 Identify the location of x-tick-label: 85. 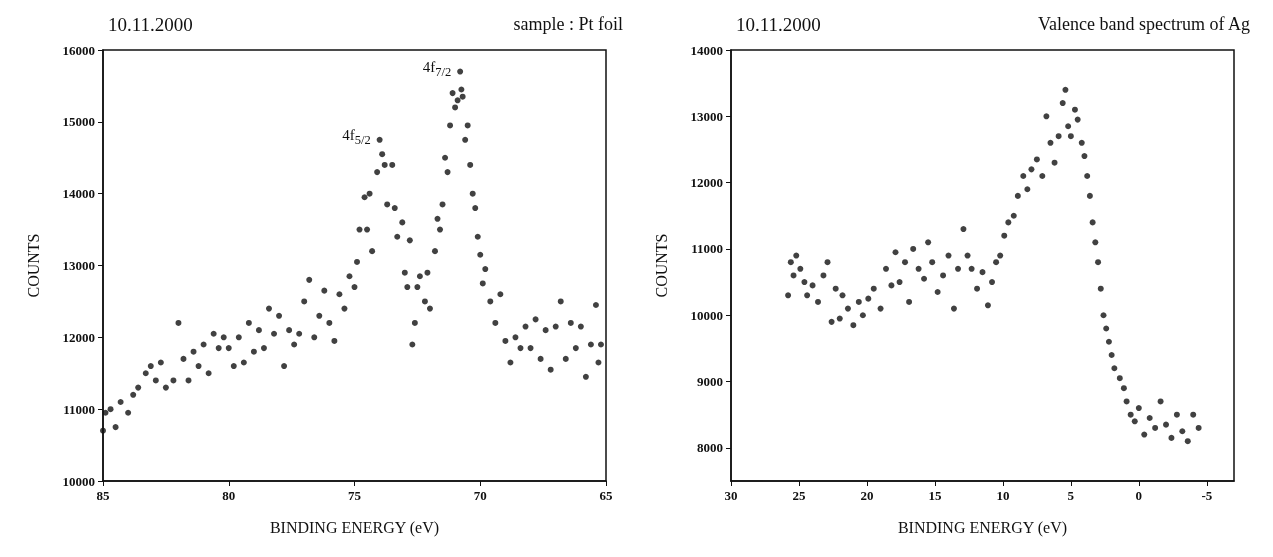
(103, 495).